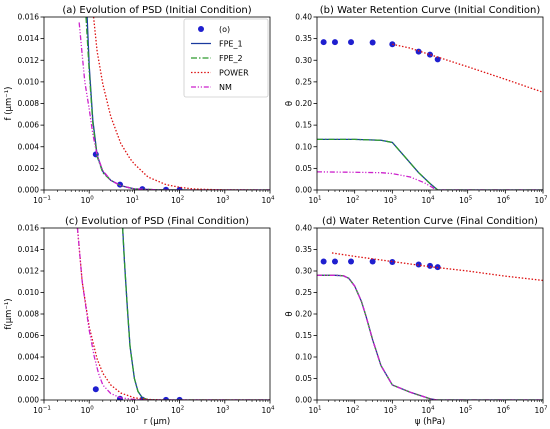  I want to click on panel-a-y-tick-label: 0.006, so click(29, 125).